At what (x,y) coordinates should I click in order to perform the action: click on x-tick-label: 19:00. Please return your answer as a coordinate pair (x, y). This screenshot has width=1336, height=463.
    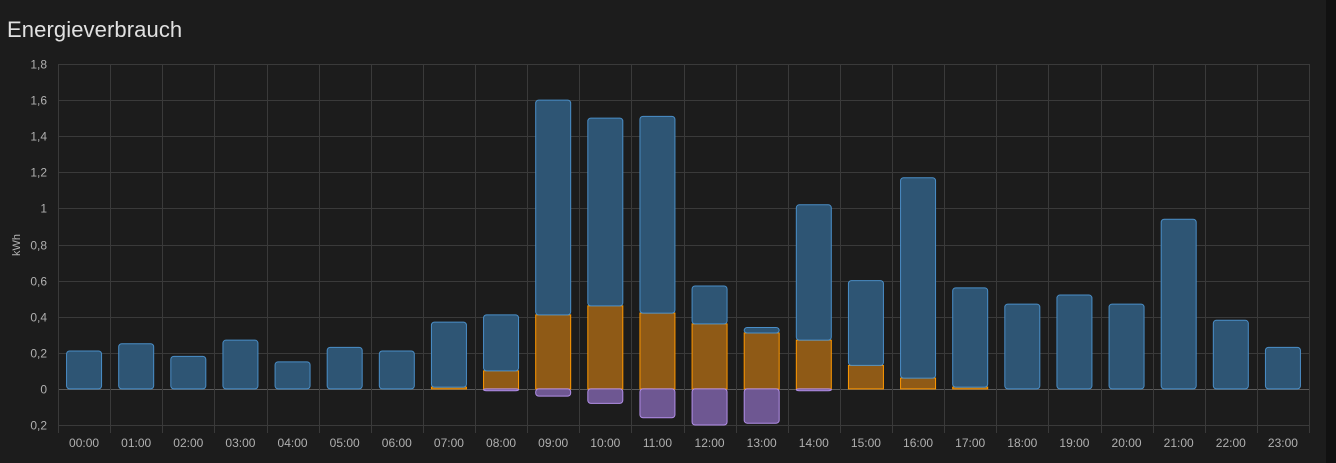
    Looking at the image, I should click on (1074, 443).